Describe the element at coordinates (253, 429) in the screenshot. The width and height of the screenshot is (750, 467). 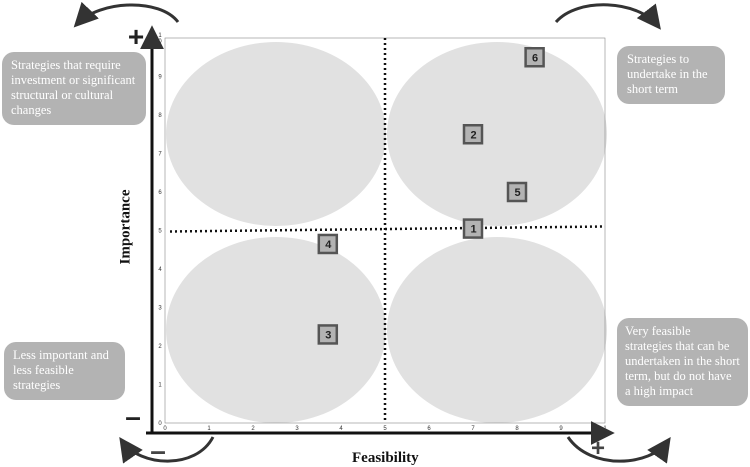
I see `x-tick-label: 2` at that location.